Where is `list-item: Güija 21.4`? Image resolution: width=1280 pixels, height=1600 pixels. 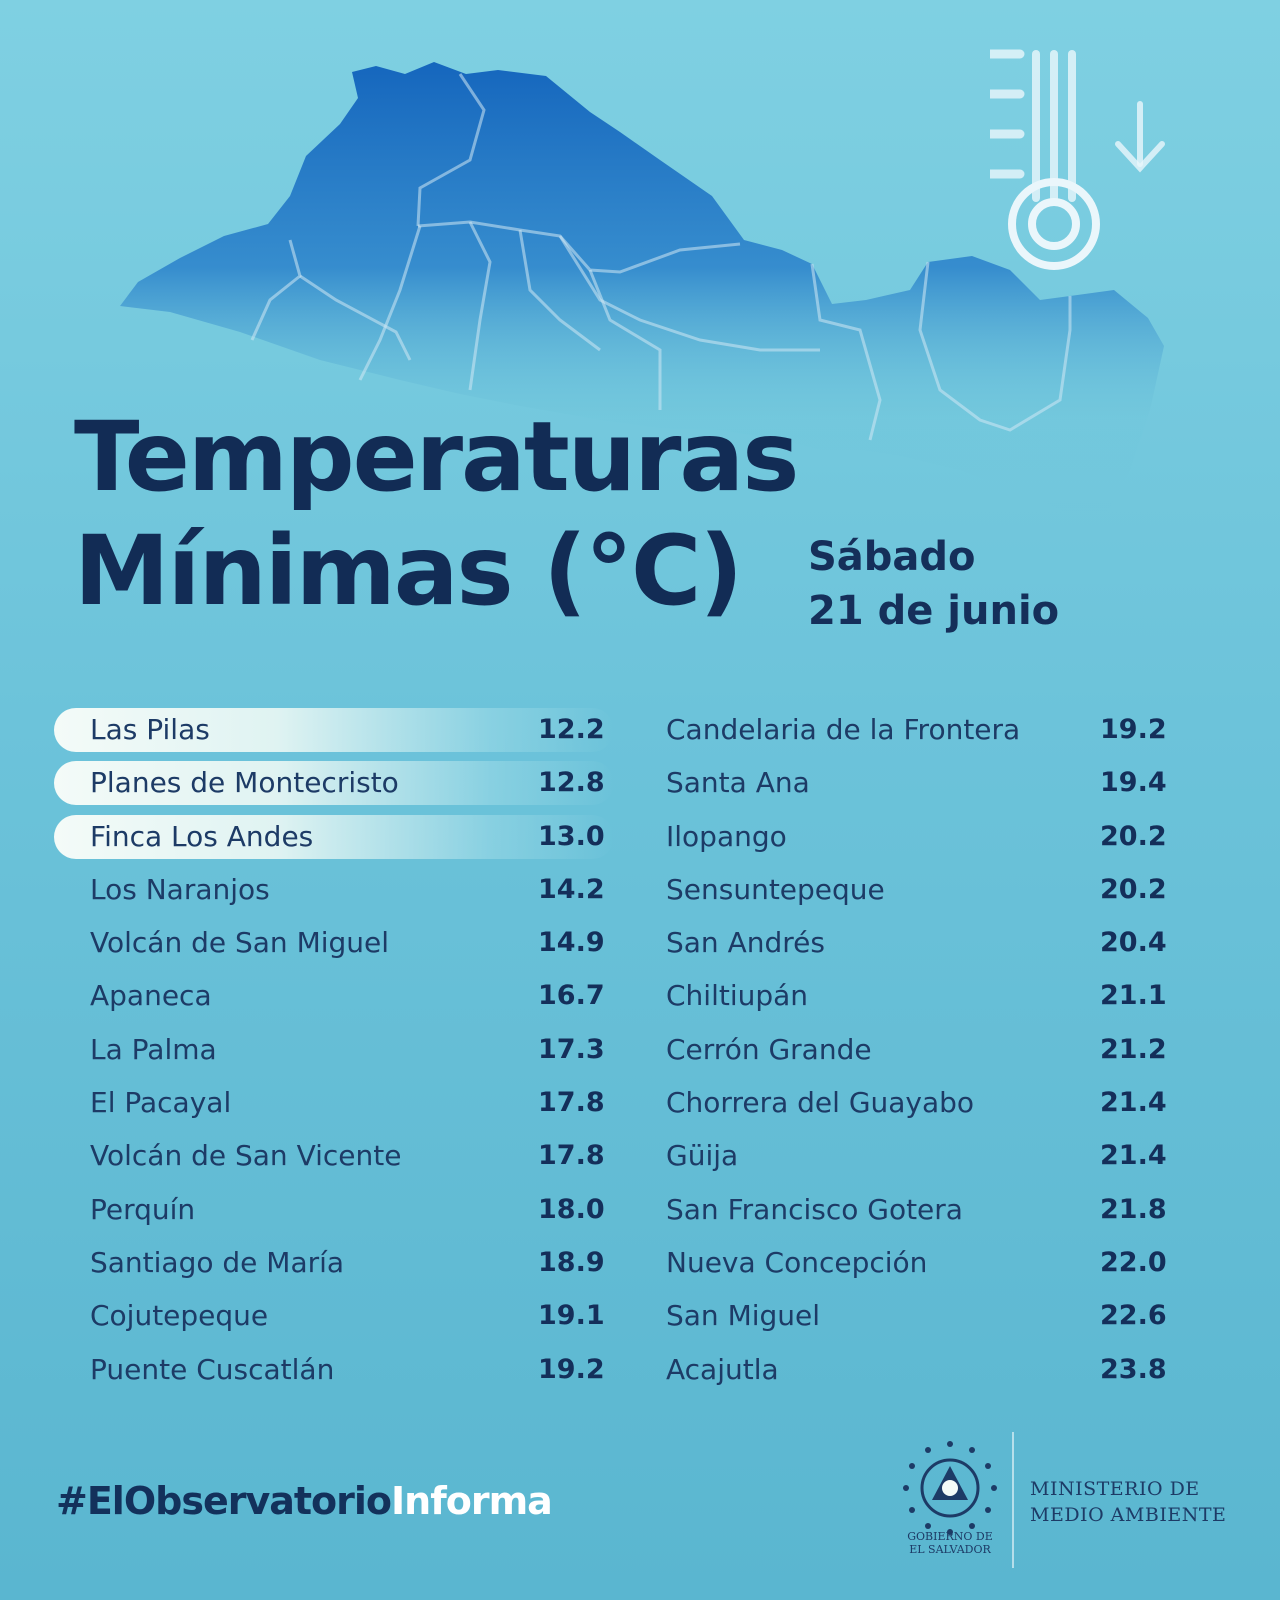
list-item: Güija 21.4 is located at coordinates (910, 1158).